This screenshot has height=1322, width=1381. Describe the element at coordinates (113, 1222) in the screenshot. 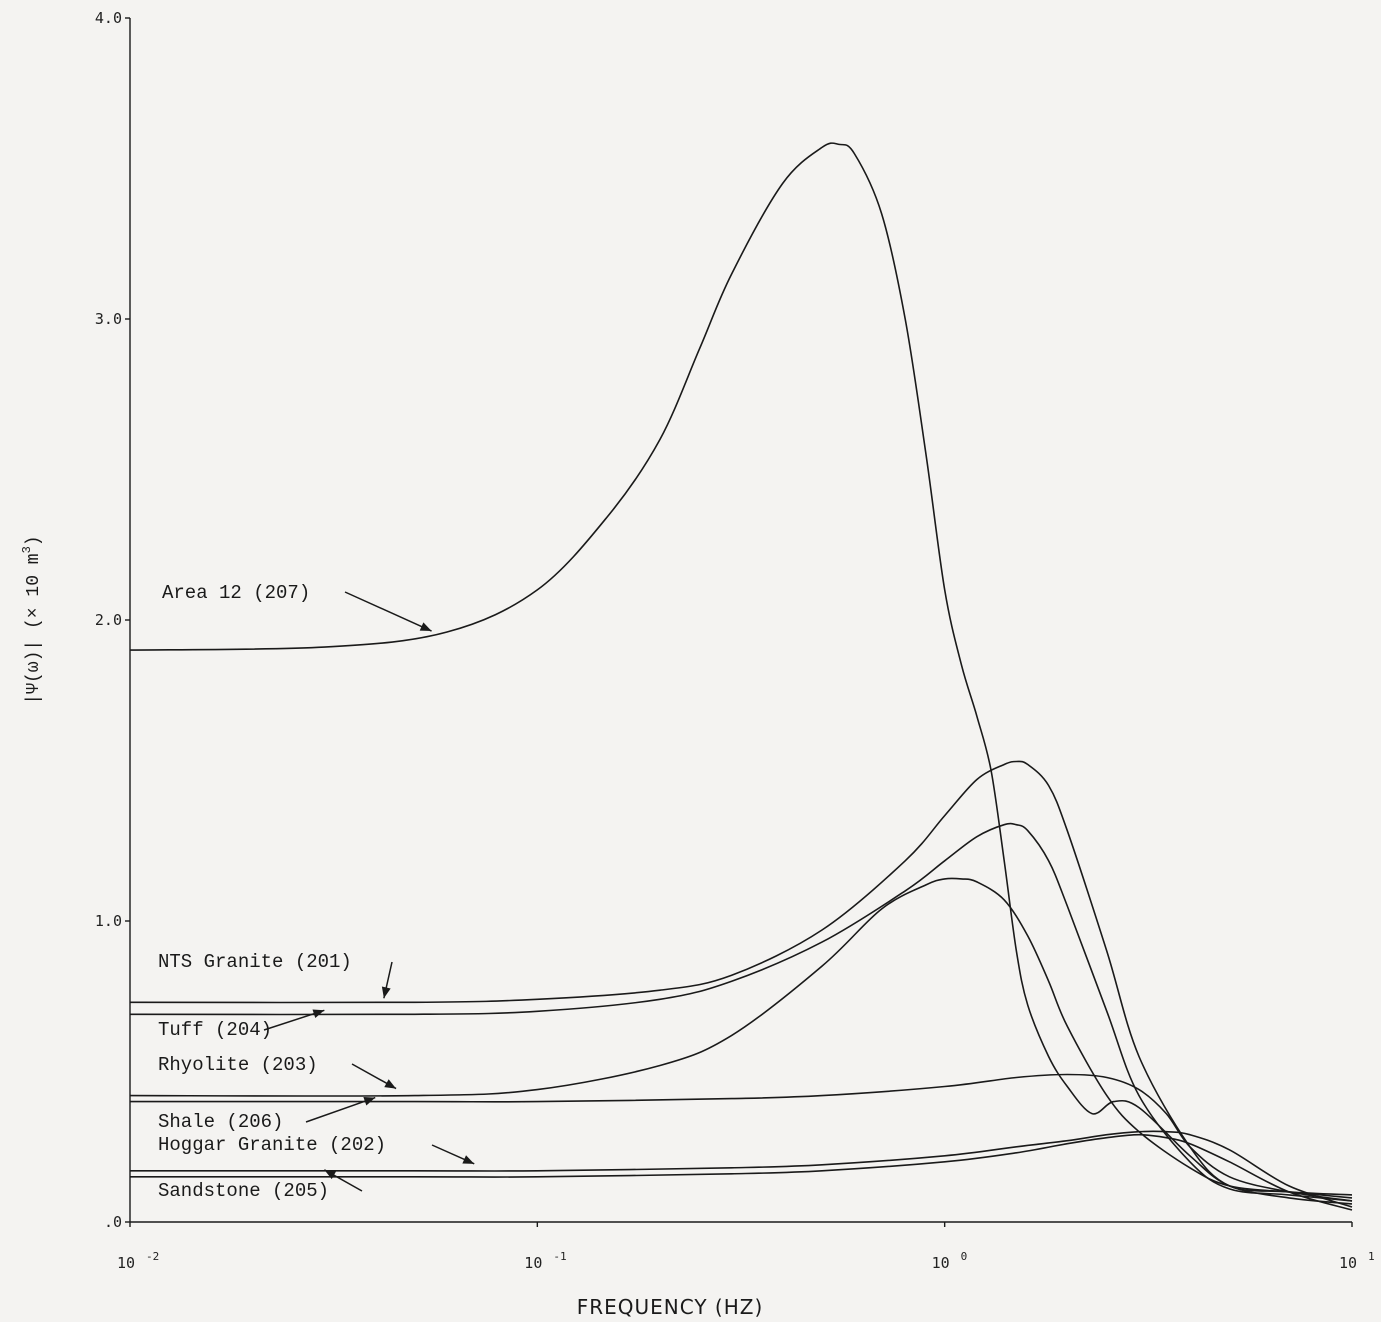

I see `y-tick-label: .0` at that location.